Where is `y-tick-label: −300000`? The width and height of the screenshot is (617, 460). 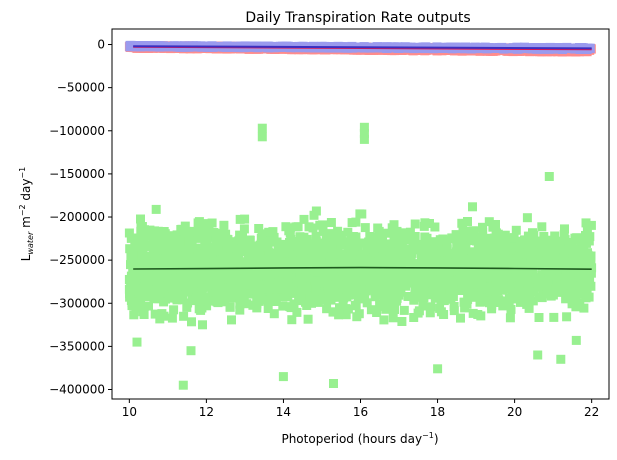
y-tick-label: −300000 is located at coordinates (77, 303).